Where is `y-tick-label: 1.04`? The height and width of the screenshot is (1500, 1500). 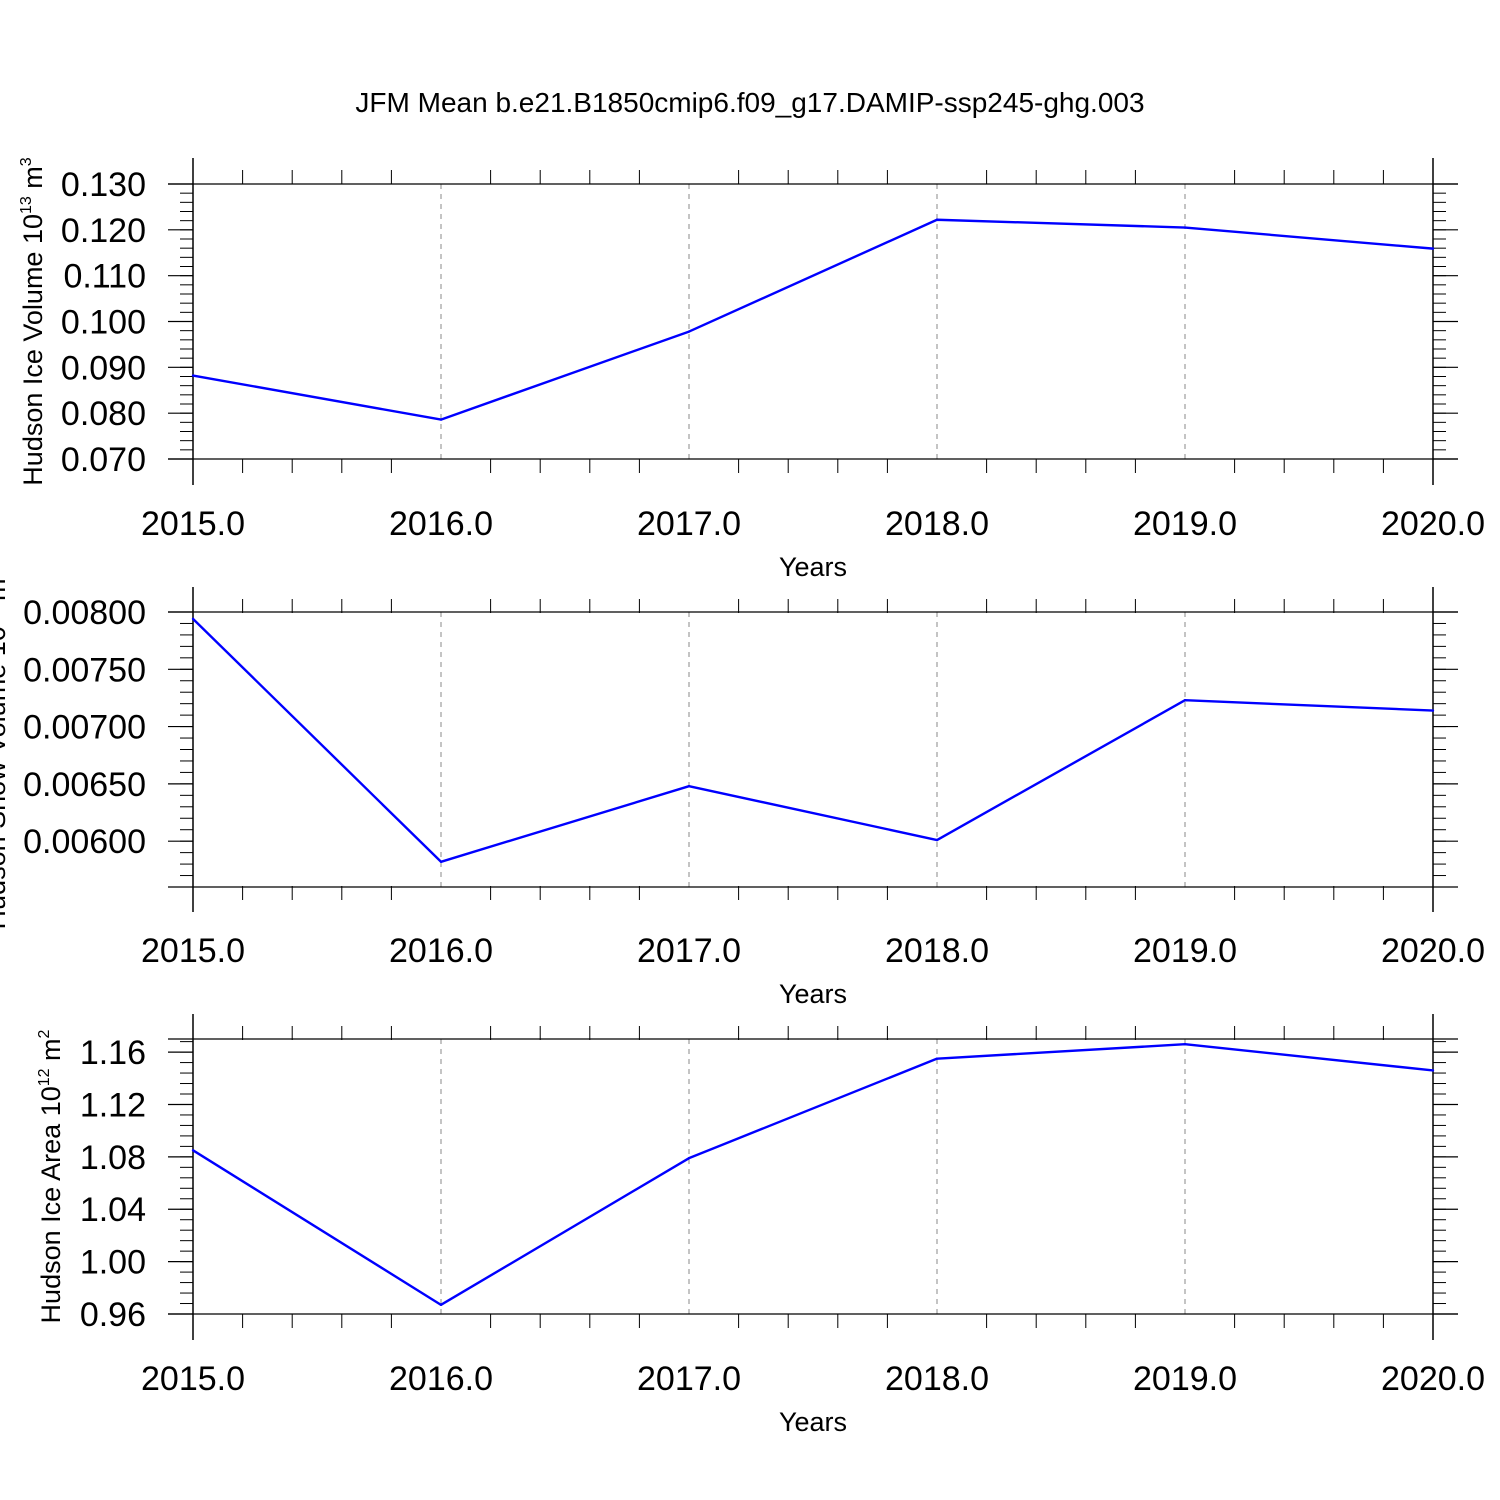
y-tick-label: 1.04 is located at coordinates (113, 1210).